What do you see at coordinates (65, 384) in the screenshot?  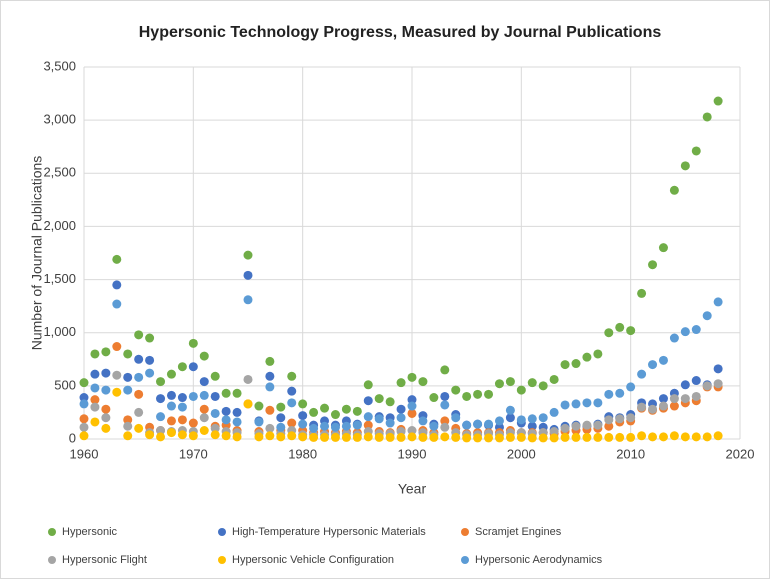 I see `y-tick-label: 500` at bounding box center [65, 384].